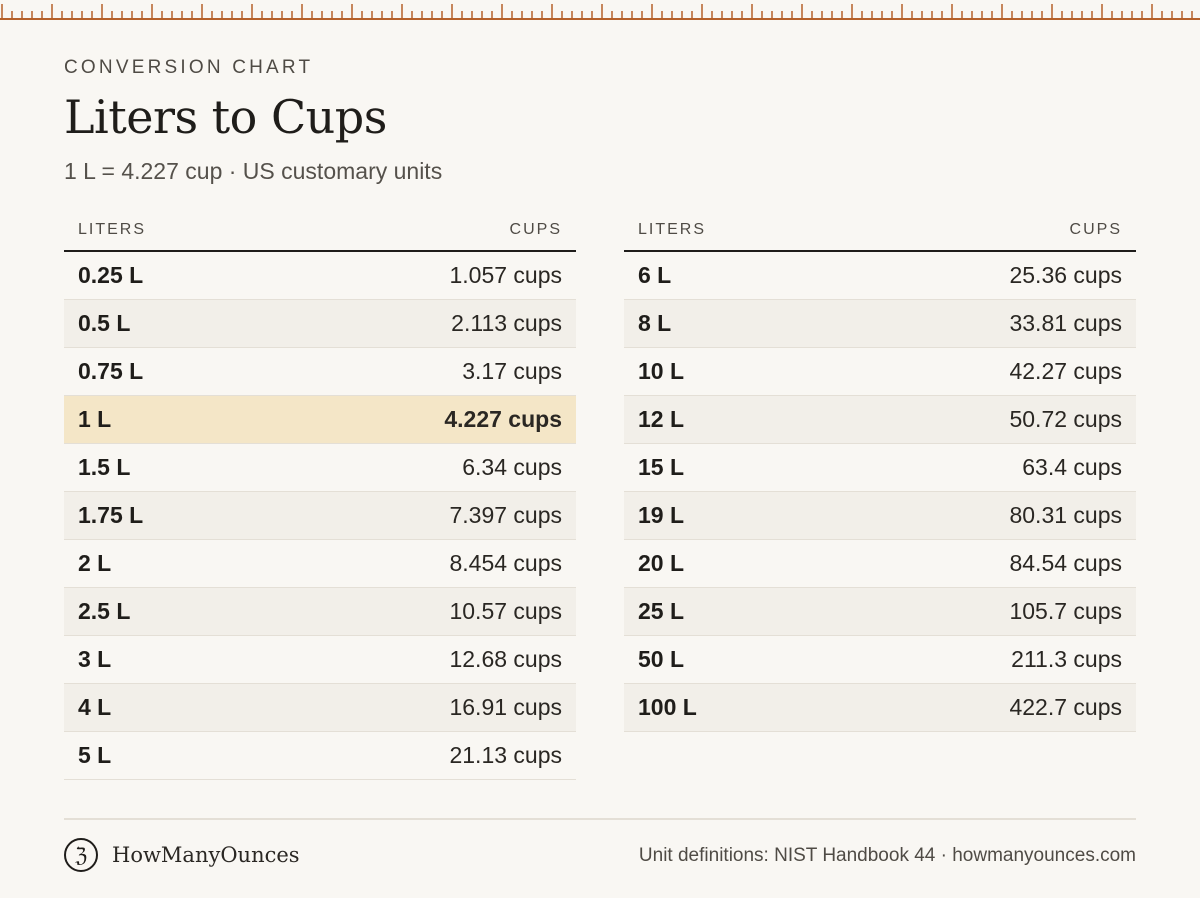 The image size is (1200, 898). Describe the element at coordinates (505, 275) in the screenshot. I see `cups-value: 1.057 cups` at that location.